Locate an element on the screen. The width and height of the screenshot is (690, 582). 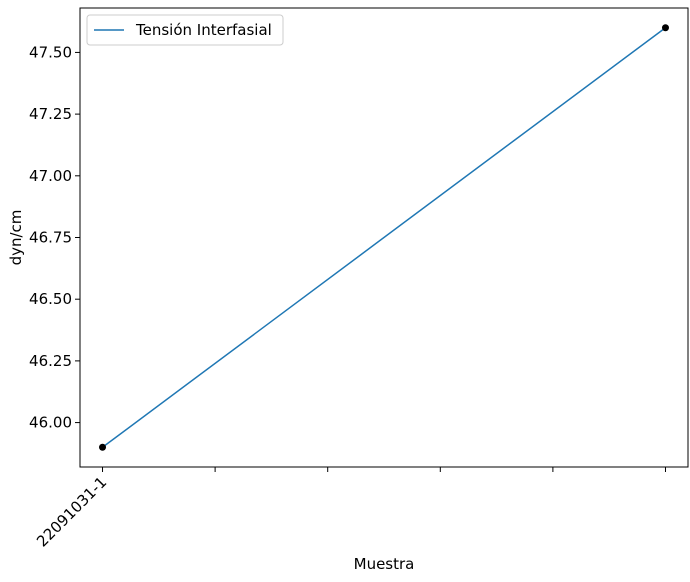
x-tick-label: 22091031-1 is located at coordinates (71, 511).